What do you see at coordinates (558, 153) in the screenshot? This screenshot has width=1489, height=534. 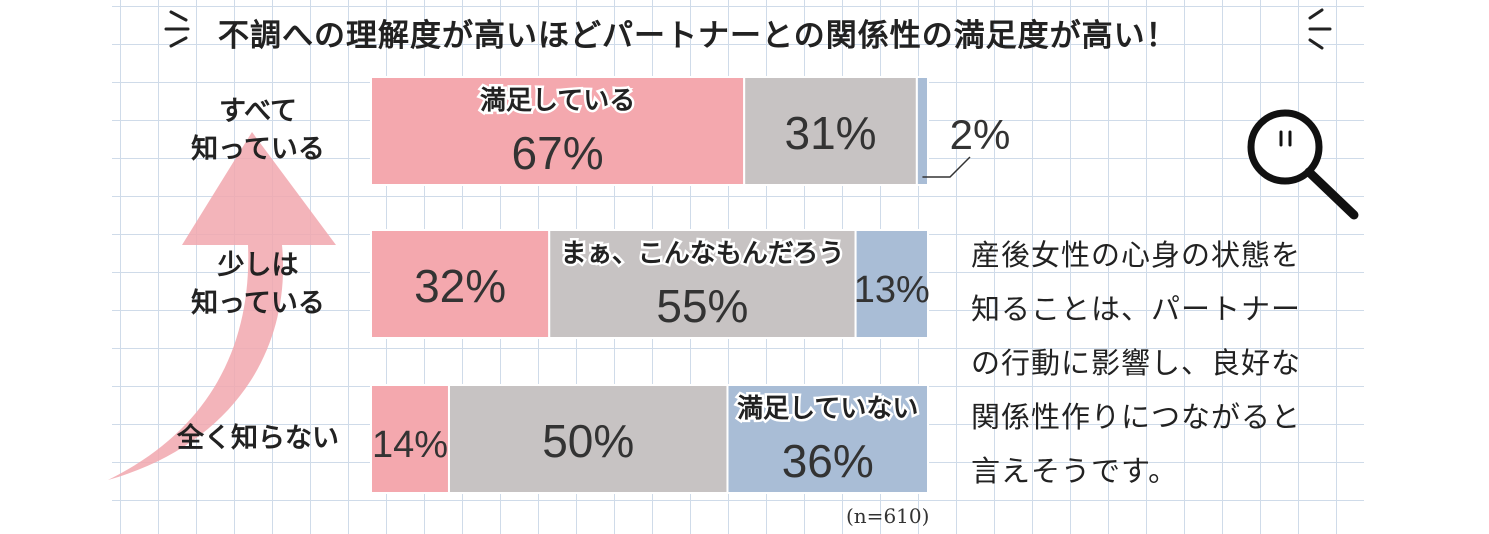 I see `data-label: 67%` at bounding box center [558, 153].